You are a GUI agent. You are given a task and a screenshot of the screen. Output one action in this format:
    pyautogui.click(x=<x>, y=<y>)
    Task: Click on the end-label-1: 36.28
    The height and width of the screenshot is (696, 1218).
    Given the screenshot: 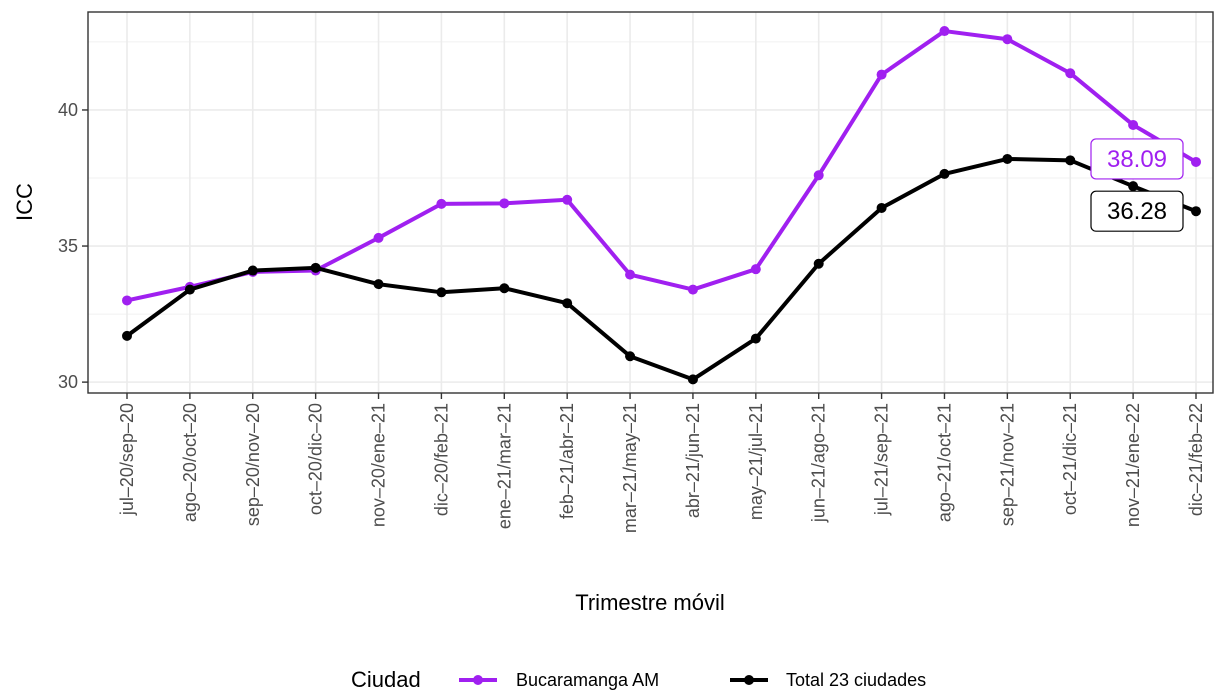 What is the action you would take?
    pyautogui.click(x=1137, y=211)
    